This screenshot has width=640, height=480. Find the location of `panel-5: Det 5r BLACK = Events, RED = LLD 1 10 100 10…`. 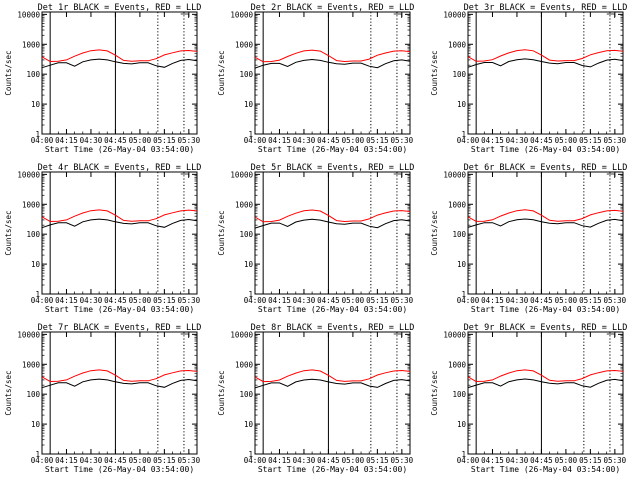

panel-5: Det 5r BLACK = Events, RED = LLD 1 10 100 10… is located at coordinates (315, 238).